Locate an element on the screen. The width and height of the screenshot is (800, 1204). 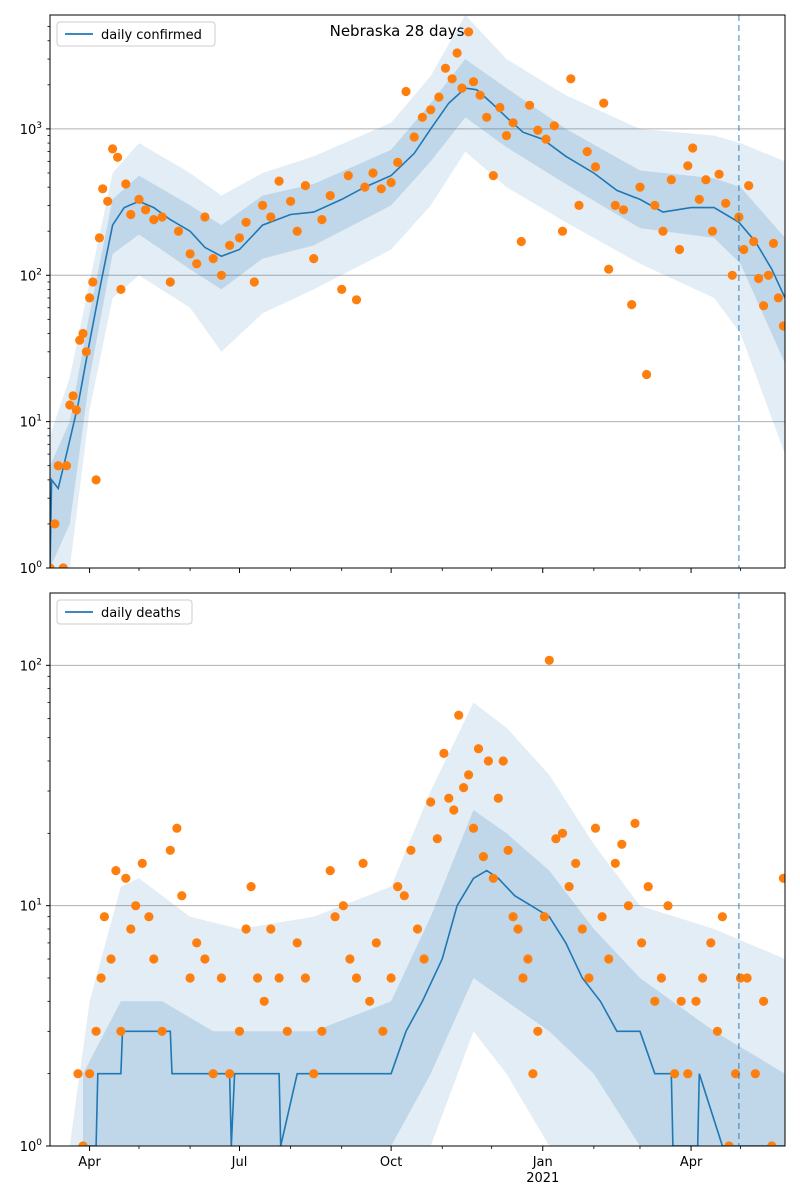
legend-label: daily deaths is located at coordinates (141, 613).